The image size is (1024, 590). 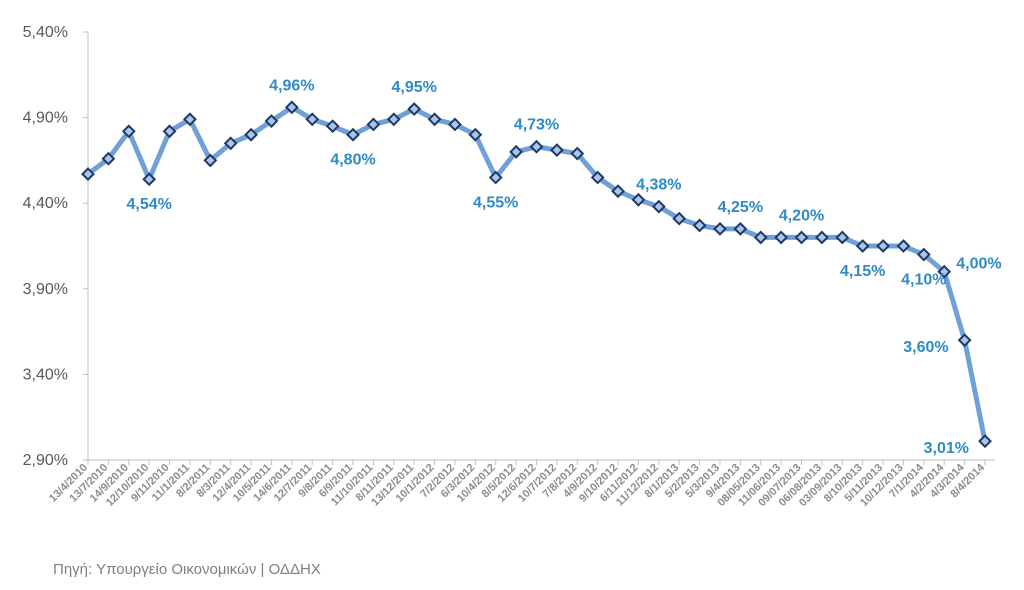 What do you see at coordinates (413, 87) in the screenshot?
I see `data-label: 4,95%` at bounding box center [413, 87].